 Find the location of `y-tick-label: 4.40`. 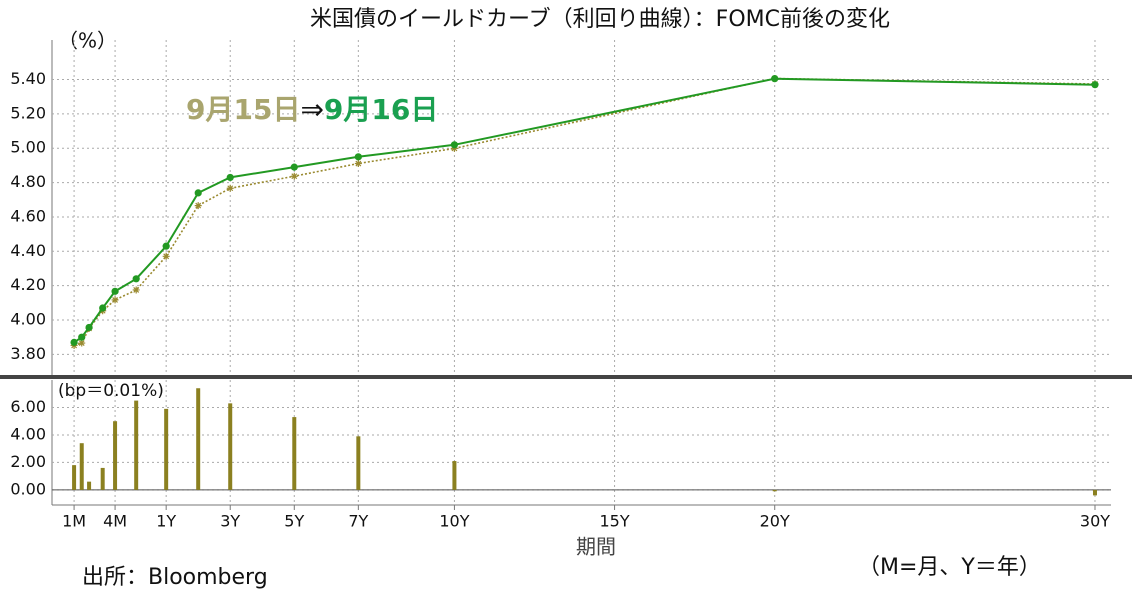

y-tick-label: 4.40 is located at coordinates (28, 250).